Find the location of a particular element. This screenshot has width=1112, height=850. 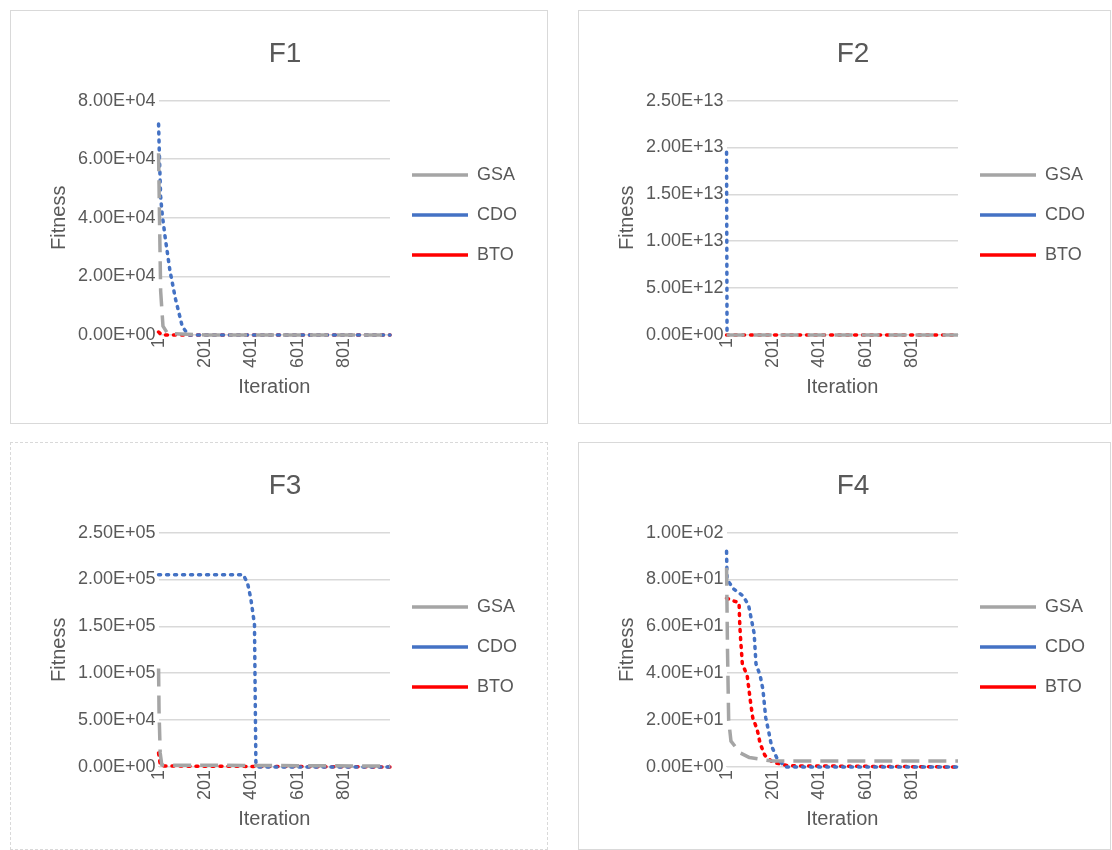

y-tick-label: 5.00E+12 is located at coordinates (684, 287).